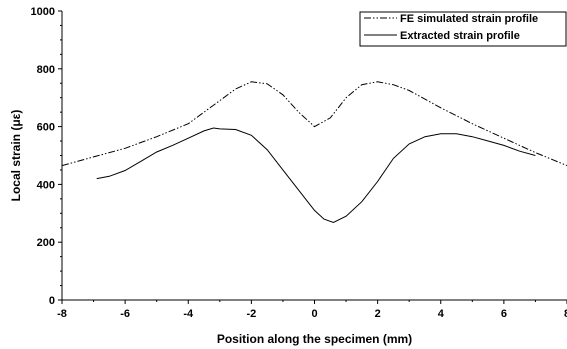 The height and width of the screenshot is (349, 567). I want to click on legend-box, so click(463, 29).